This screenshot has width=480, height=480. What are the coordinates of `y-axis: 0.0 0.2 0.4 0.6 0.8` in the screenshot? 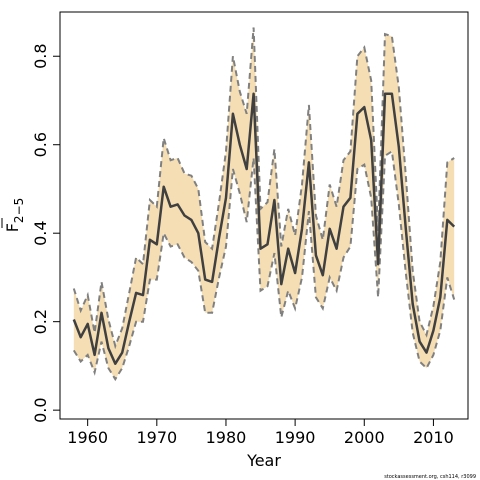 It's located at (45, 233).